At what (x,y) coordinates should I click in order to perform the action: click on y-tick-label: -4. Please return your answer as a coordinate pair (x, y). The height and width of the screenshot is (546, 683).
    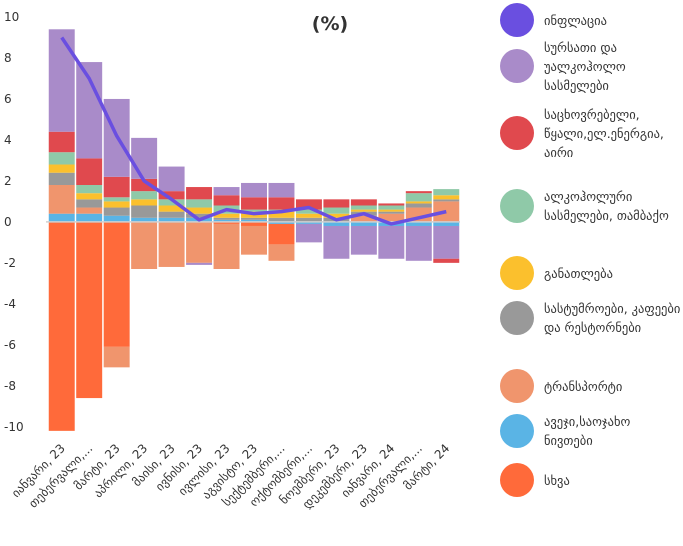
    Looking at the image, I should click on (10, 304).